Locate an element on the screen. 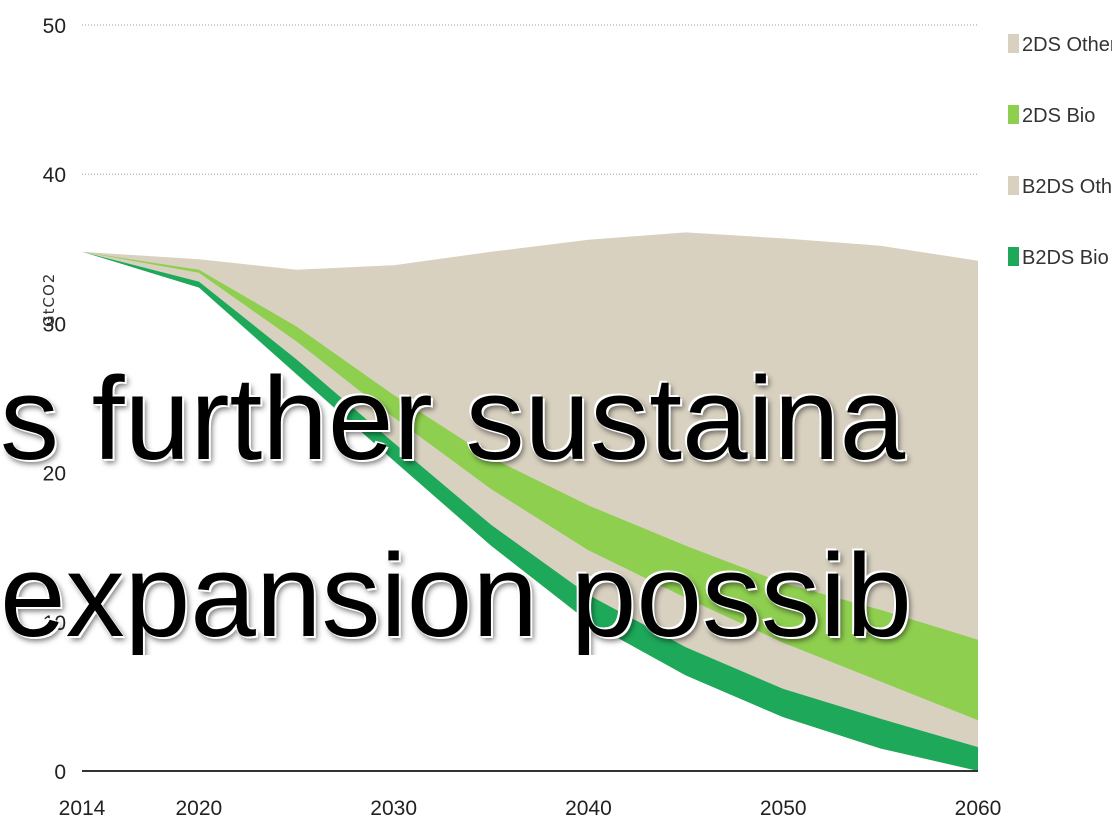 Image resolution: width=1112 pixels, height=826 pixels. overlay-caption-line-1: s further sustaina is located at coordinates (453, 419).